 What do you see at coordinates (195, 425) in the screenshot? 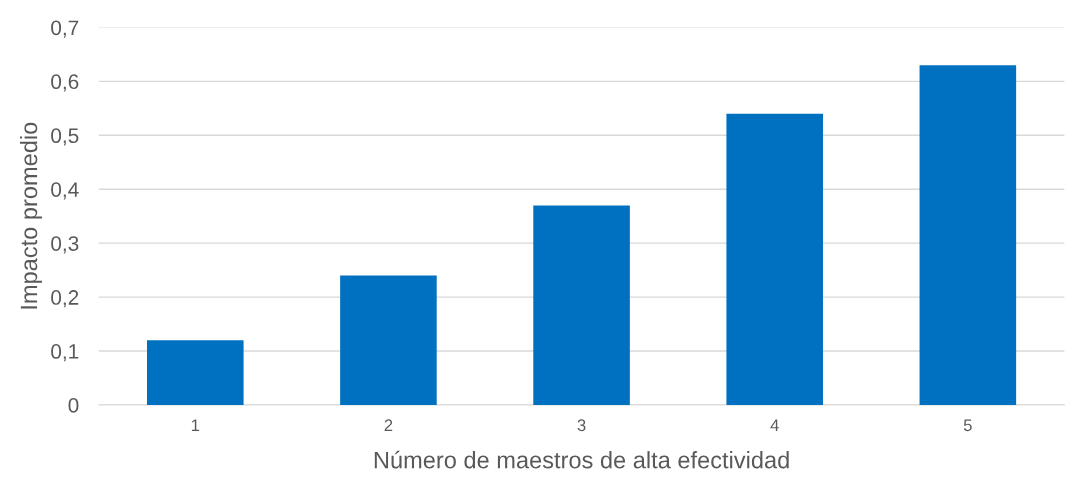
I see `x-tick-label: 1` at bounding box center [195, 425].